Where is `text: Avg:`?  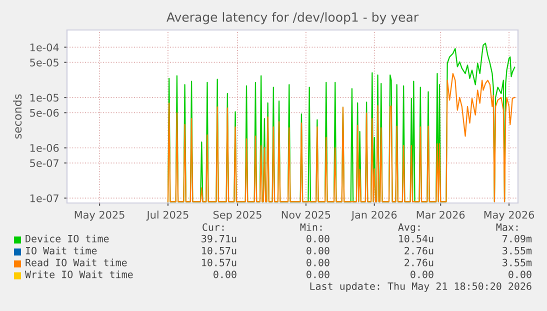
text: Avg: is located at coordinates (409, 228).